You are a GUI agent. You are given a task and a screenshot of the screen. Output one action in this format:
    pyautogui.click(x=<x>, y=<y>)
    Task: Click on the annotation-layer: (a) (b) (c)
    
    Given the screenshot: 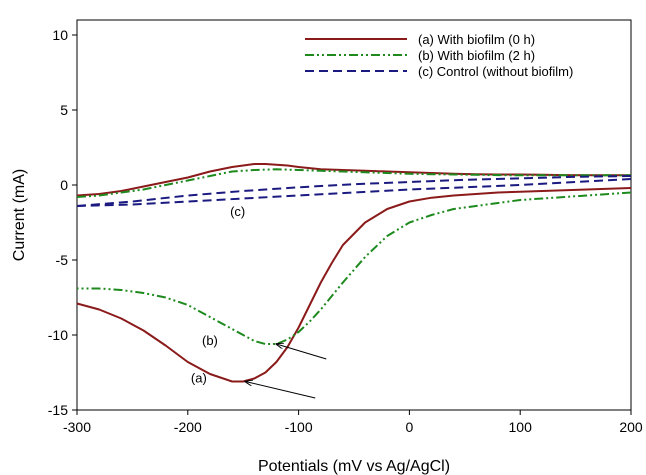 What is the action you would take?
    pyautogui.click(x=259, y=301)
    